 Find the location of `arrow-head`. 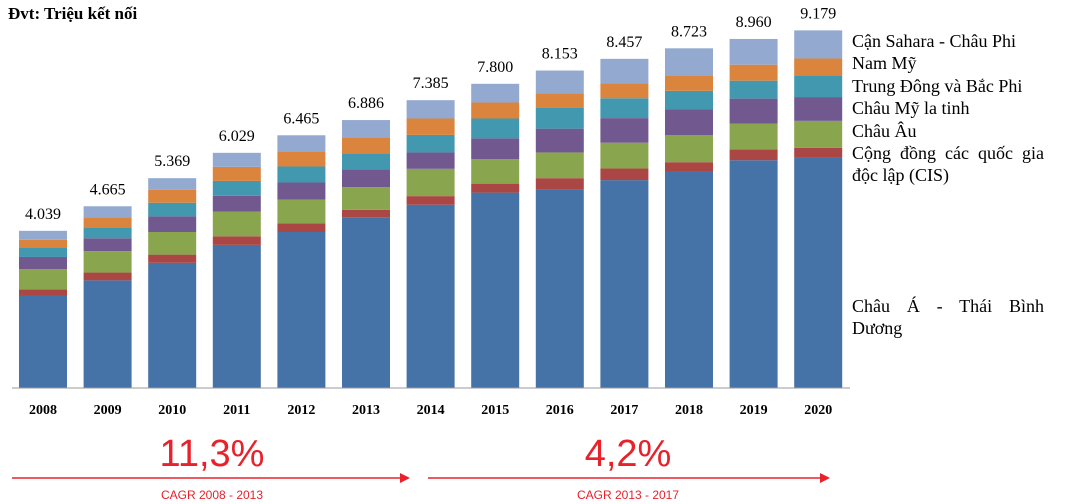

arrow-head is located at coordinates (825, 478).